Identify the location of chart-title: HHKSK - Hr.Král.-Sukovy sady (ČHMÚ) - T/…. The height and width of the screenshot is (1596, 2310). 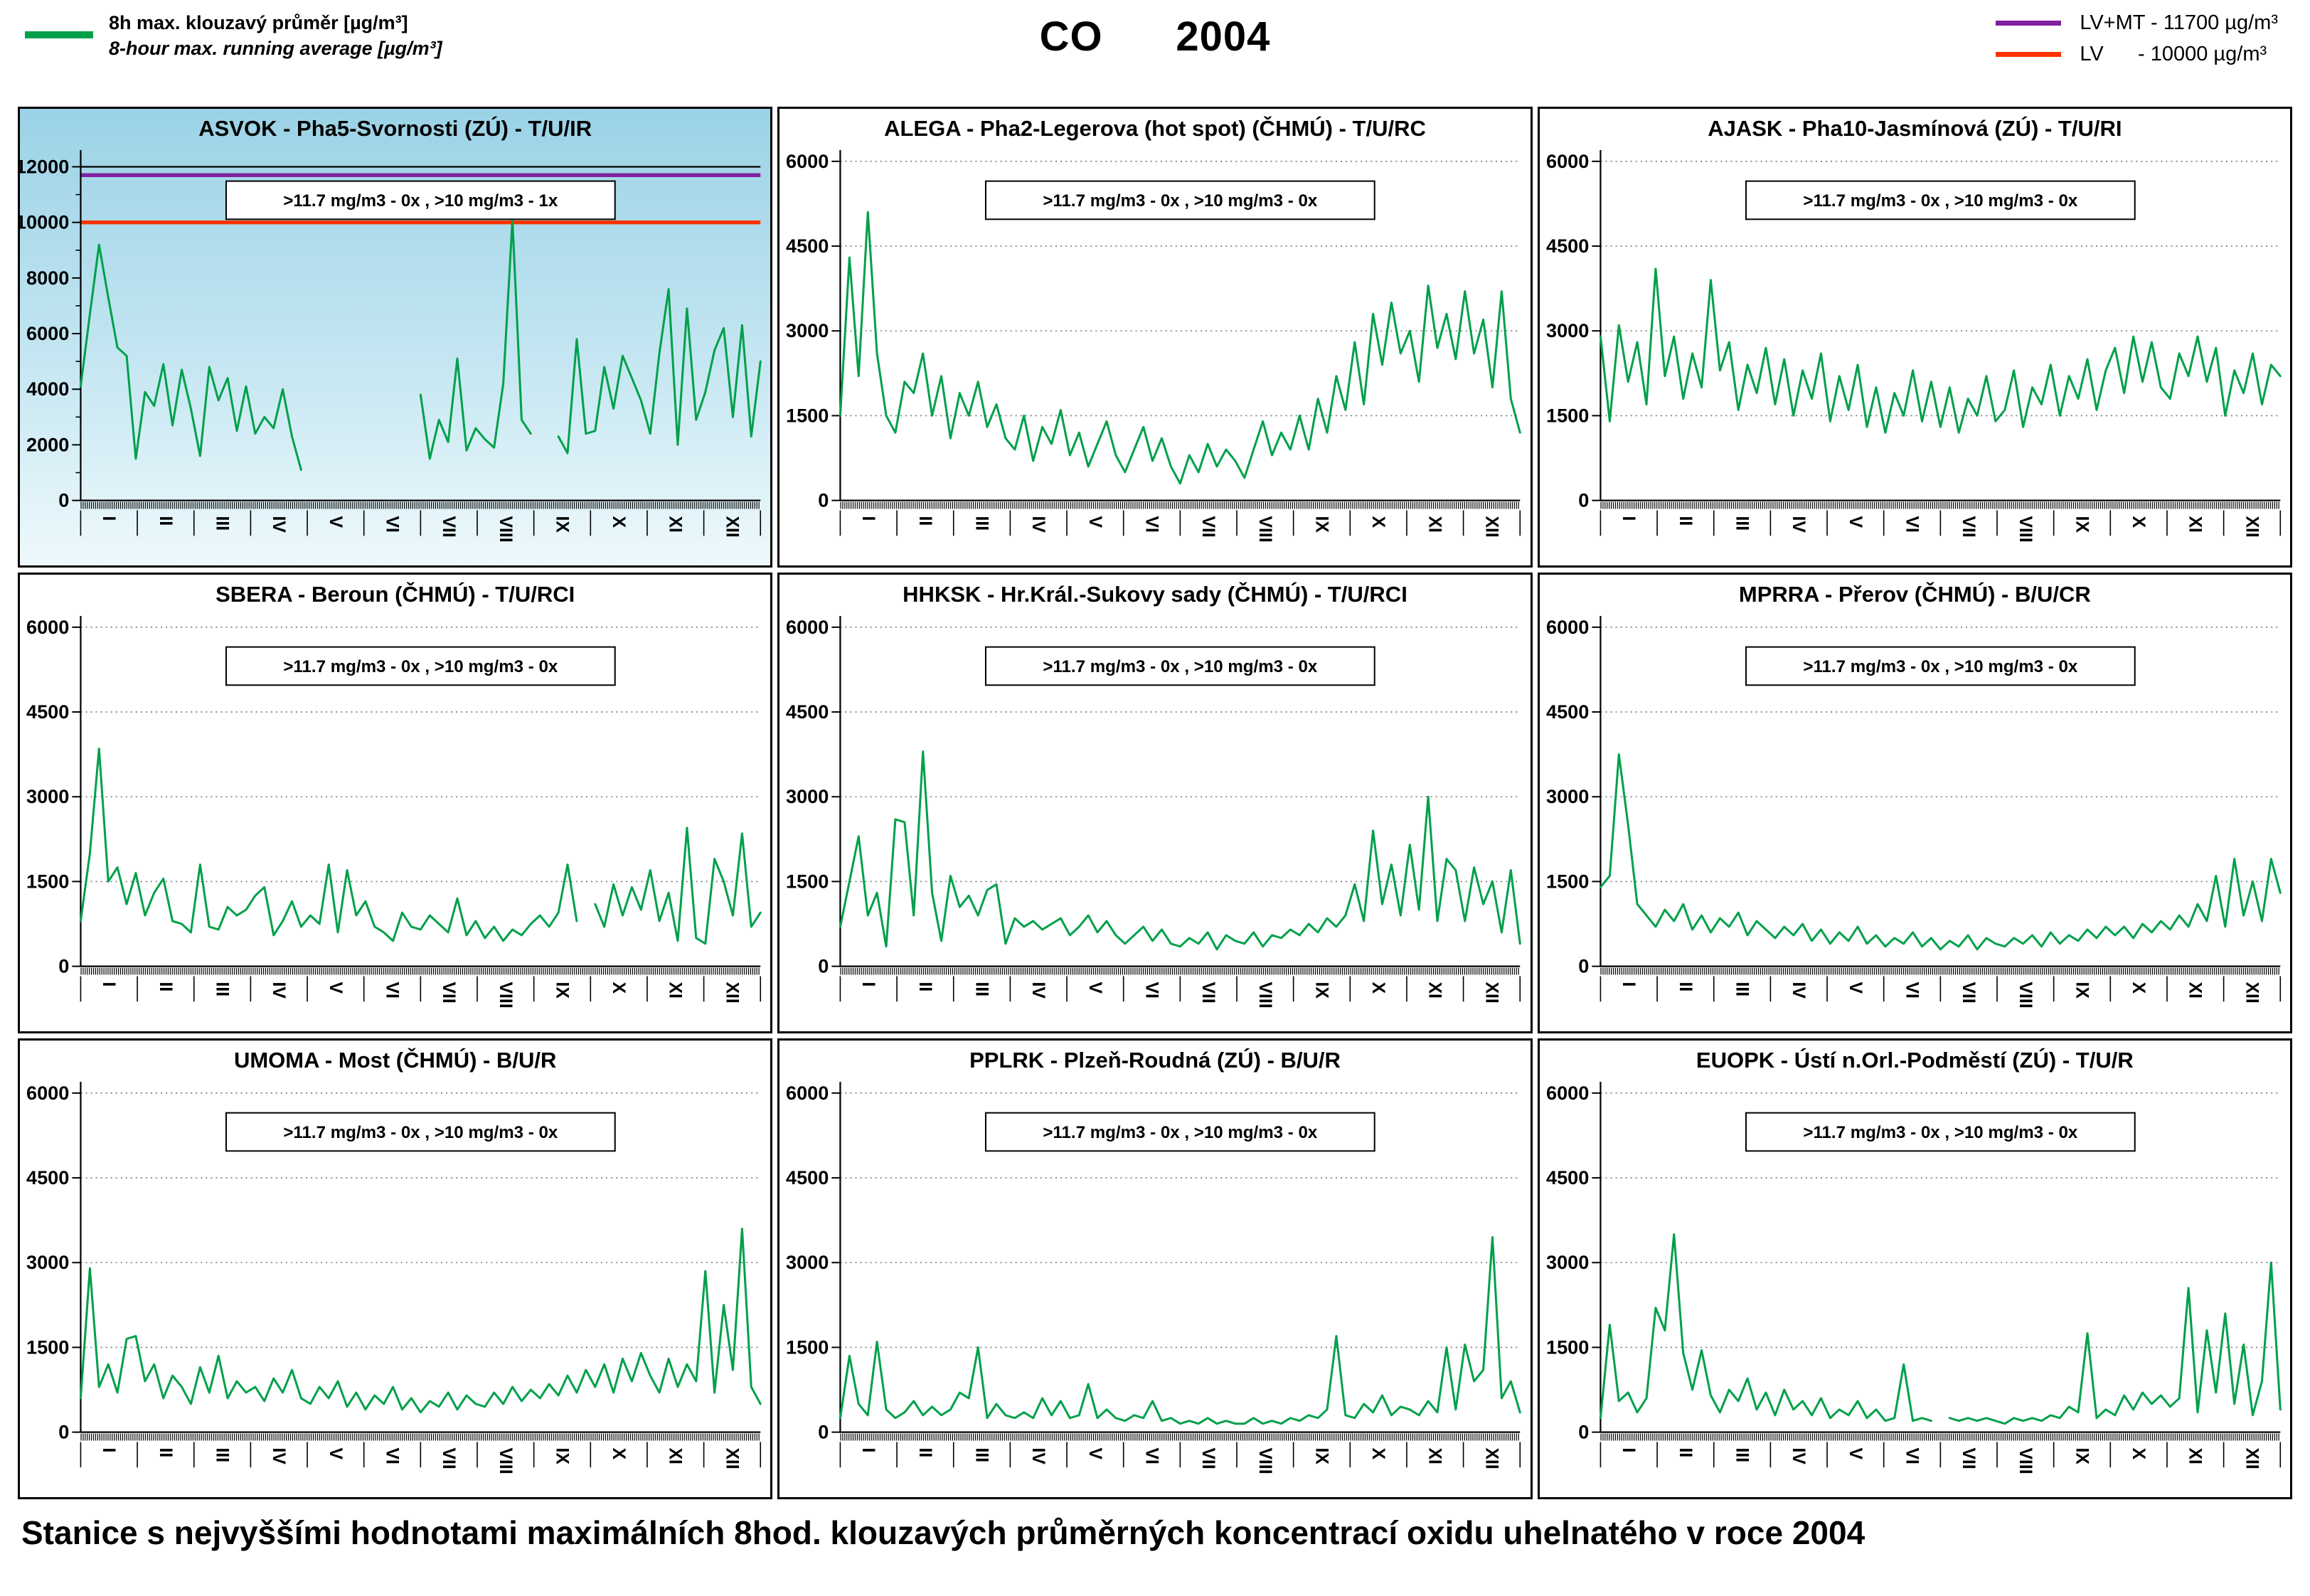
(1155, 594).